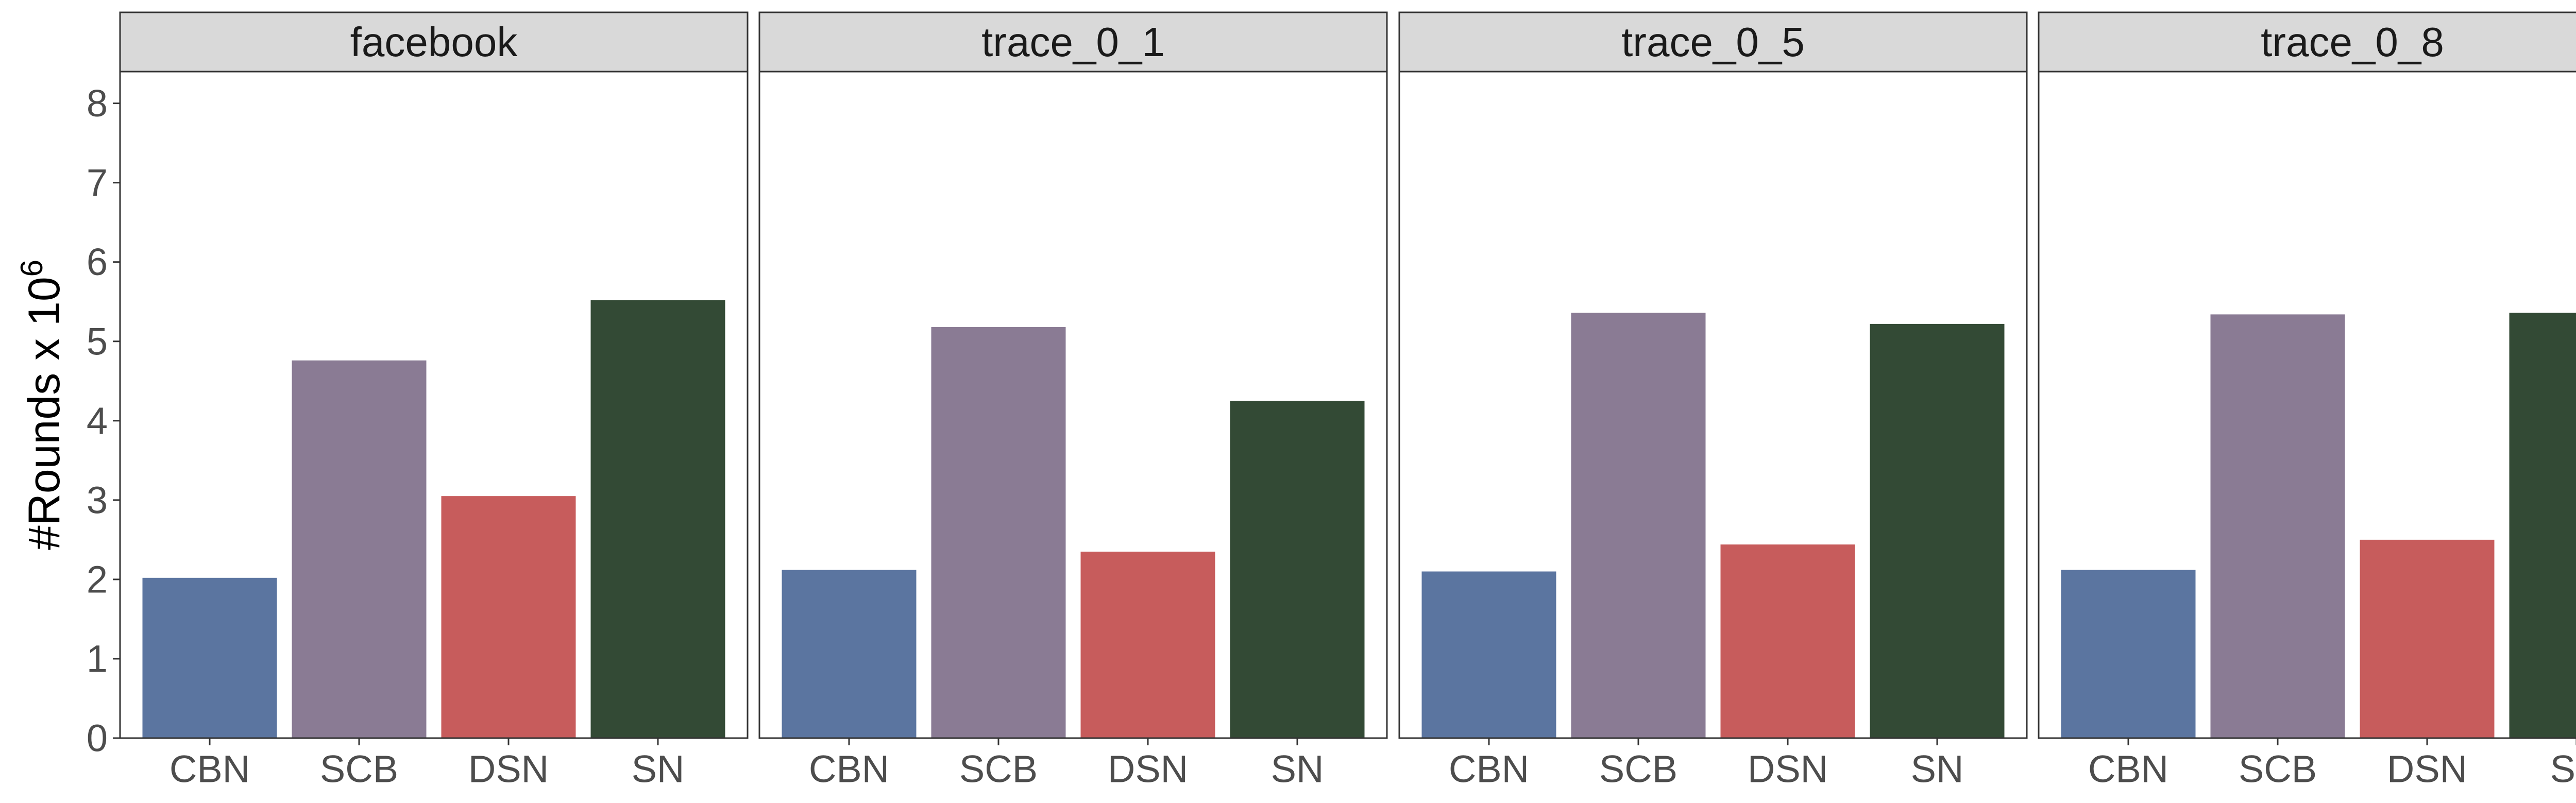 The image size is (2576, 803). I want to click on y-tick-label: 2, so click(97, 579).